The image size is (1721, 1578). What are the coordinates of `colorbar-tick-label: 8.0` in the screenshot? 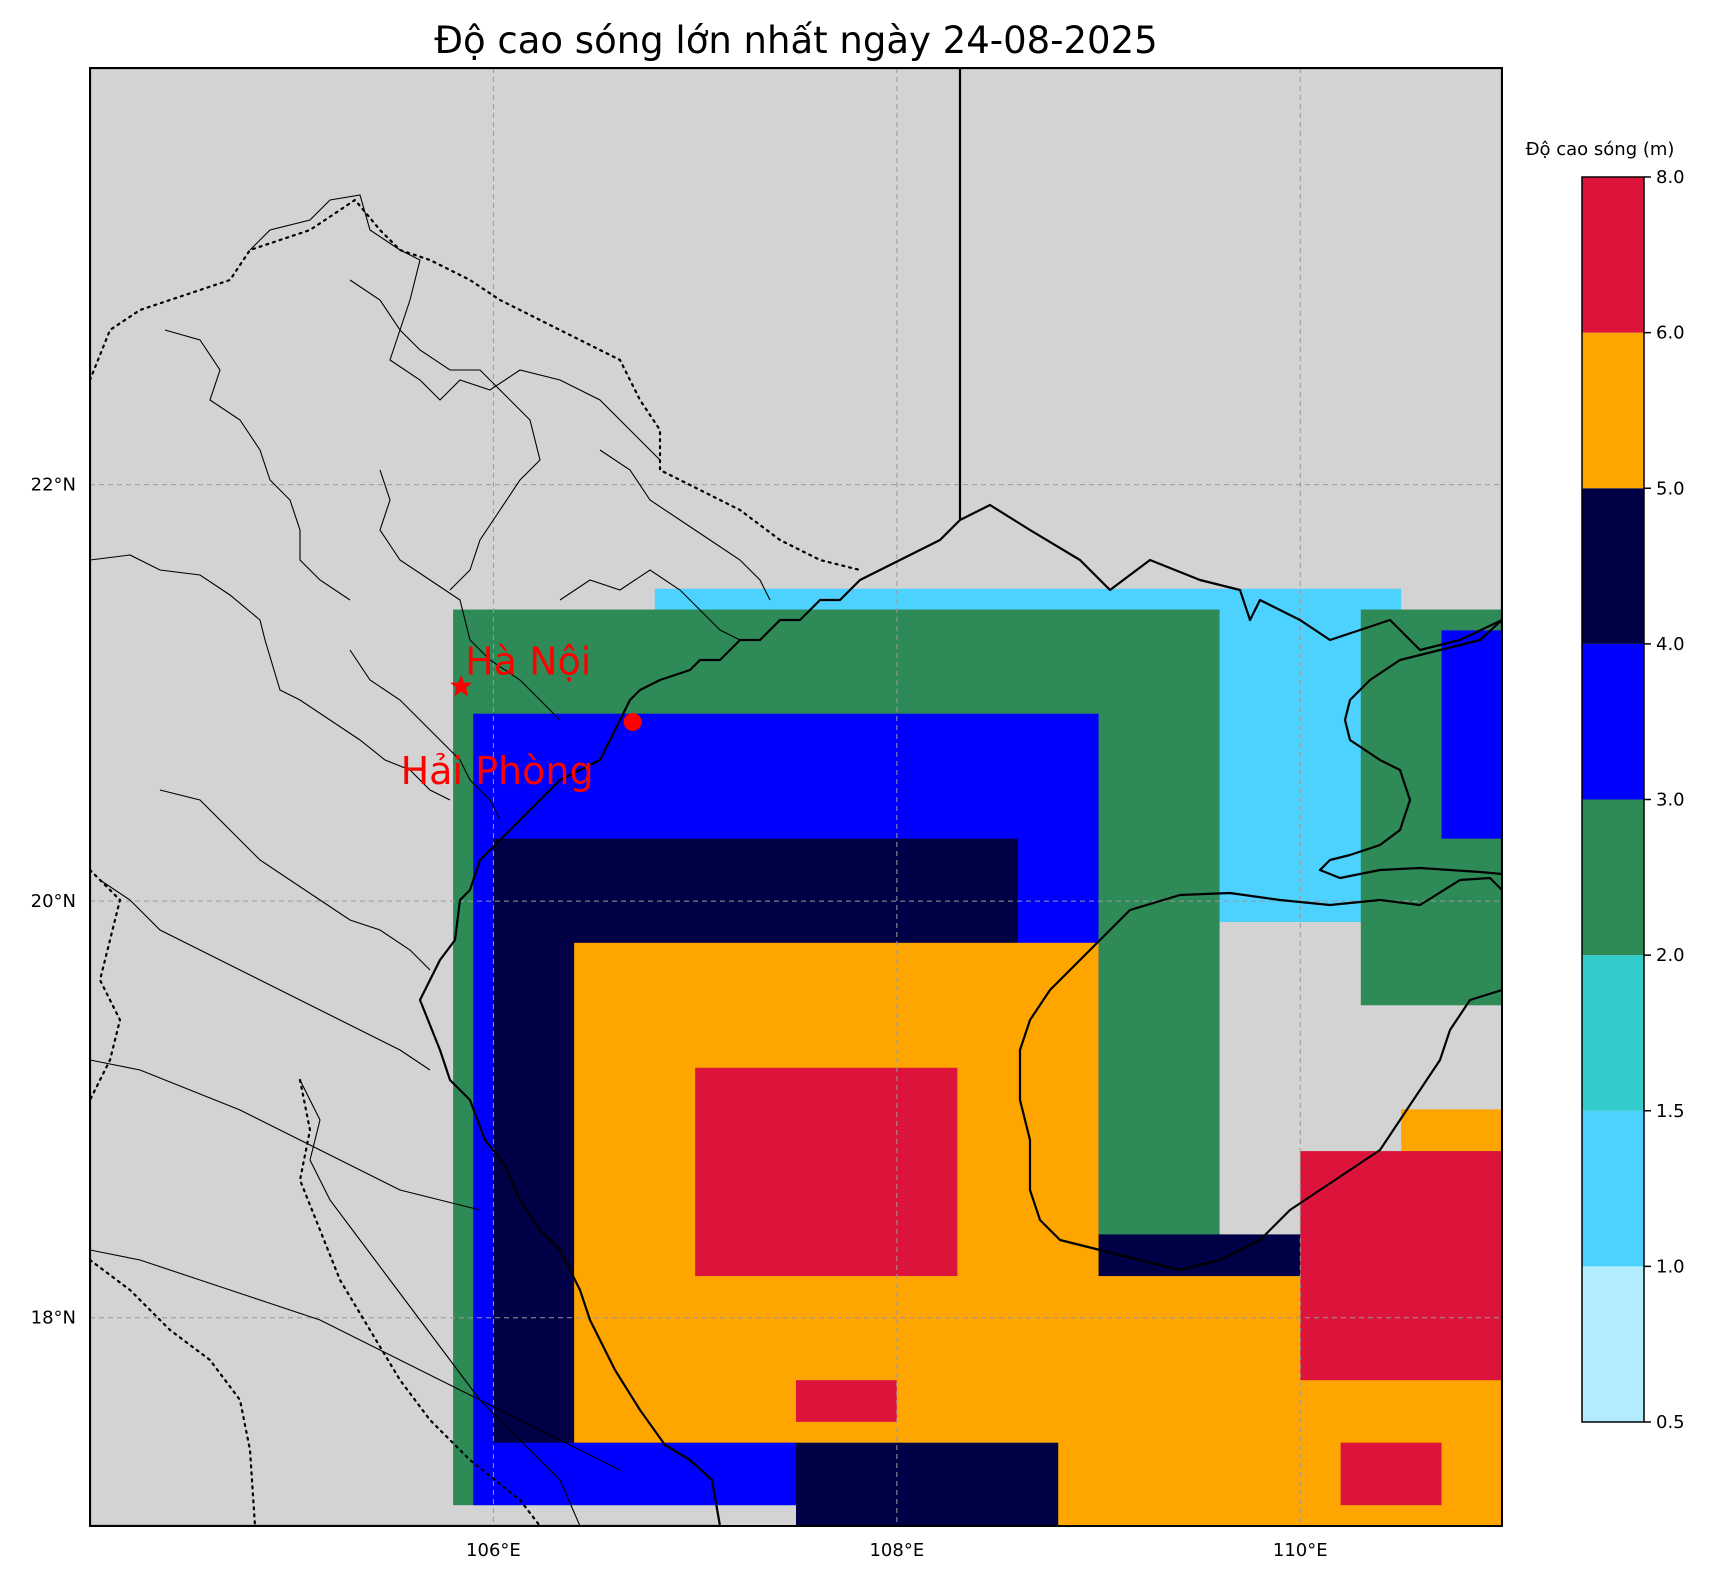 It's located at (1670, 177).